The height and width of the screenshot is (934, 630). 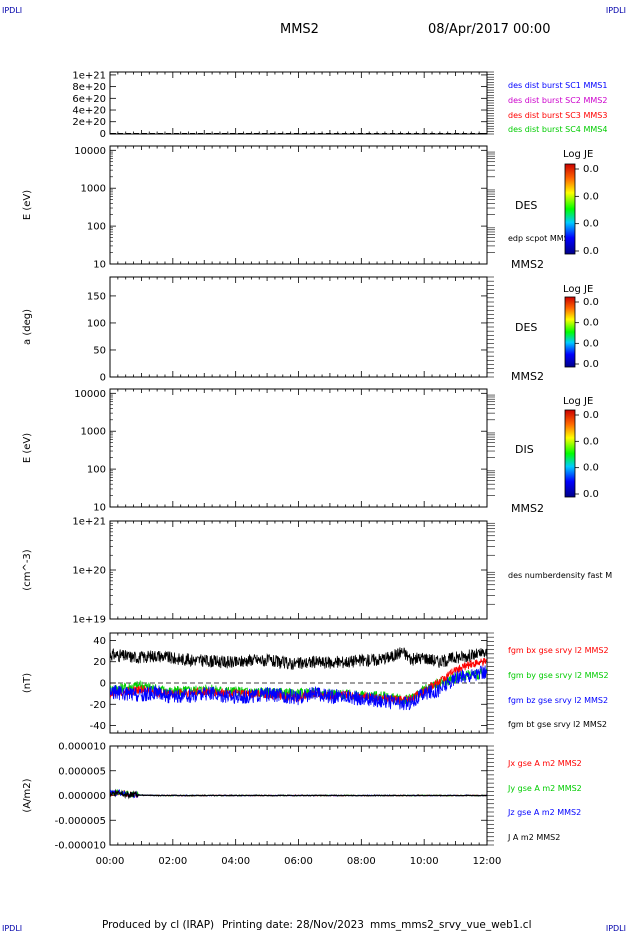 What do you see at coordinates (424, 861) in the screenshot?
I see `x-tick-label: 10:00` at bounding box center [424, 861].